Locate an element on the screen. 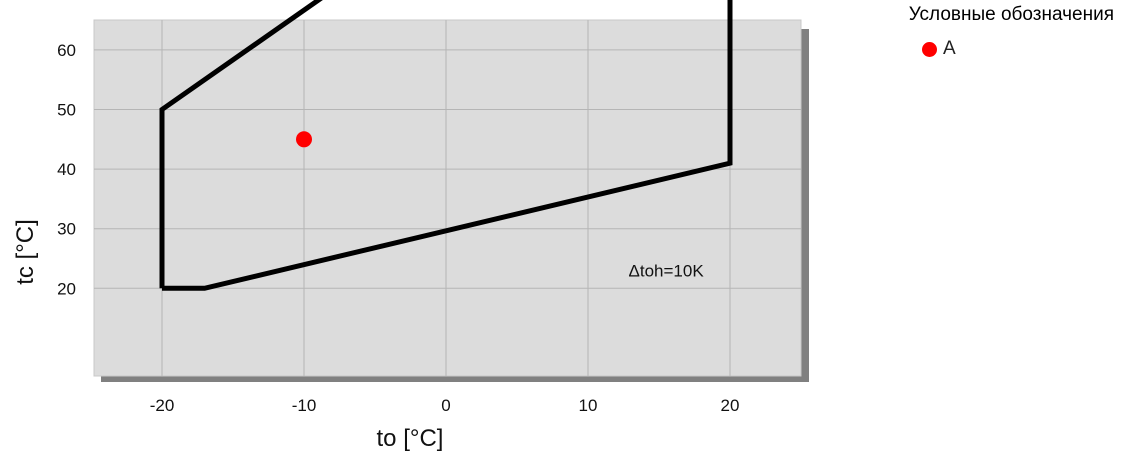 The height and width of the screenshot is (464, 1123). y-tick-label: 50 is located at coordinates (66, 110).